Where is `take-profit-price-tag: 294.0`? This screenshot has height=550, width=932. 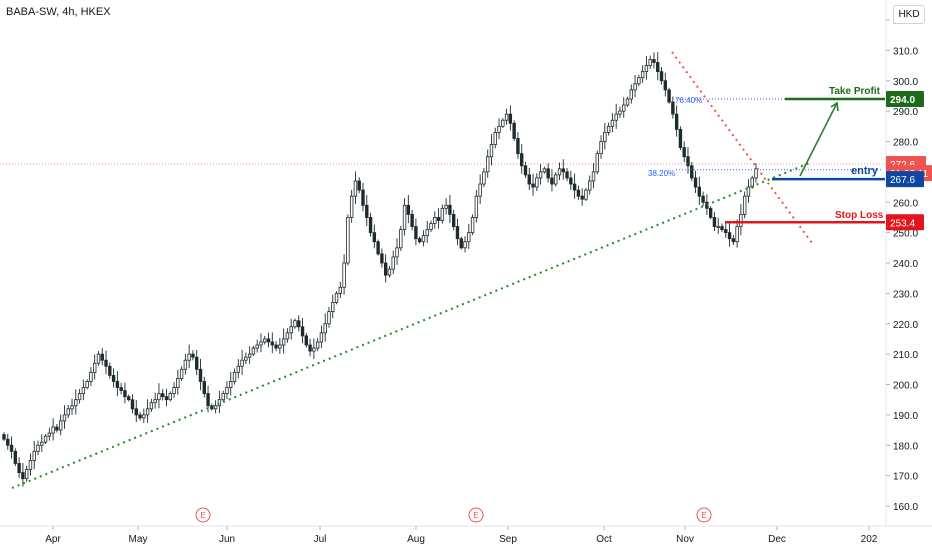 take-profit-price-tag: 294.0 is located at coordinates (905, 98).